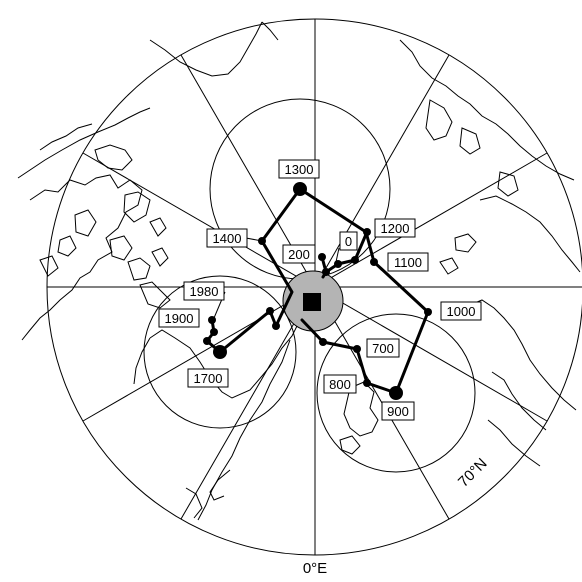 The image size is (582, 582). I want to click on svg-text: 1300, so click(299, 169).